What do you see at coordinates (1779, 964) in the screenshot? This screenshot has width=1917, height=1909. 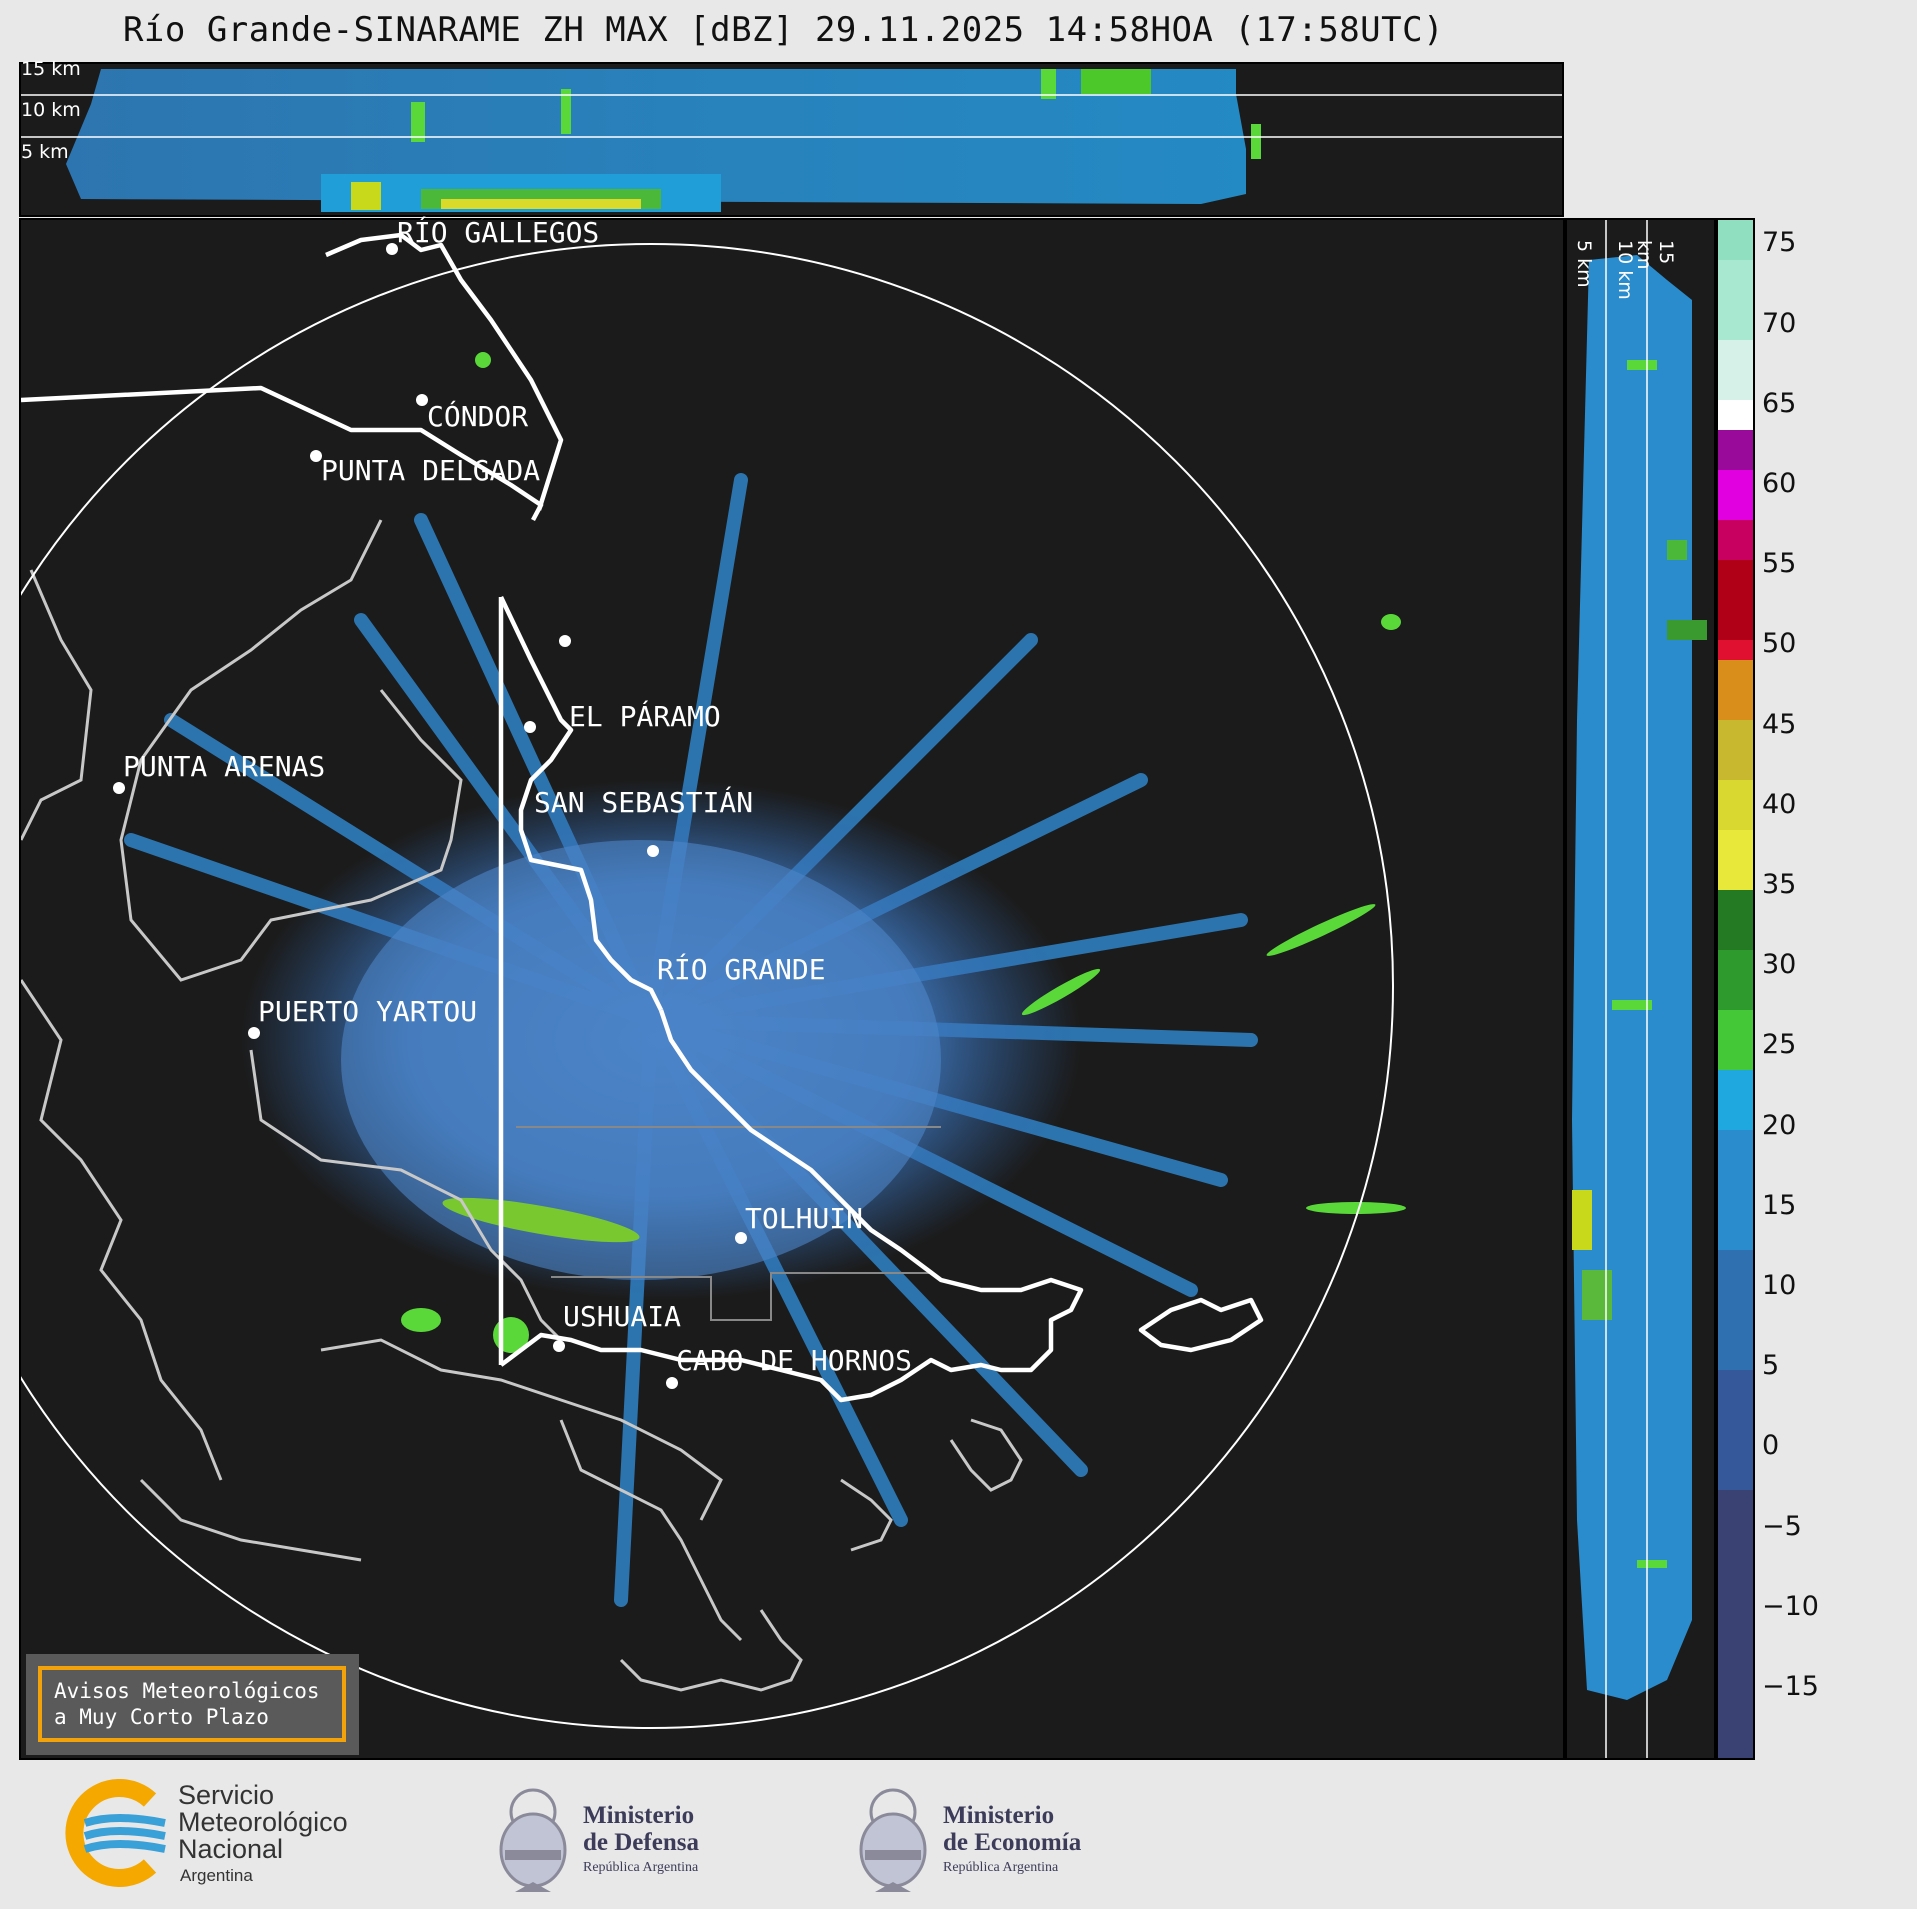 I see `colorbar-tick-30: 30` at bounding box center [1779, 964].